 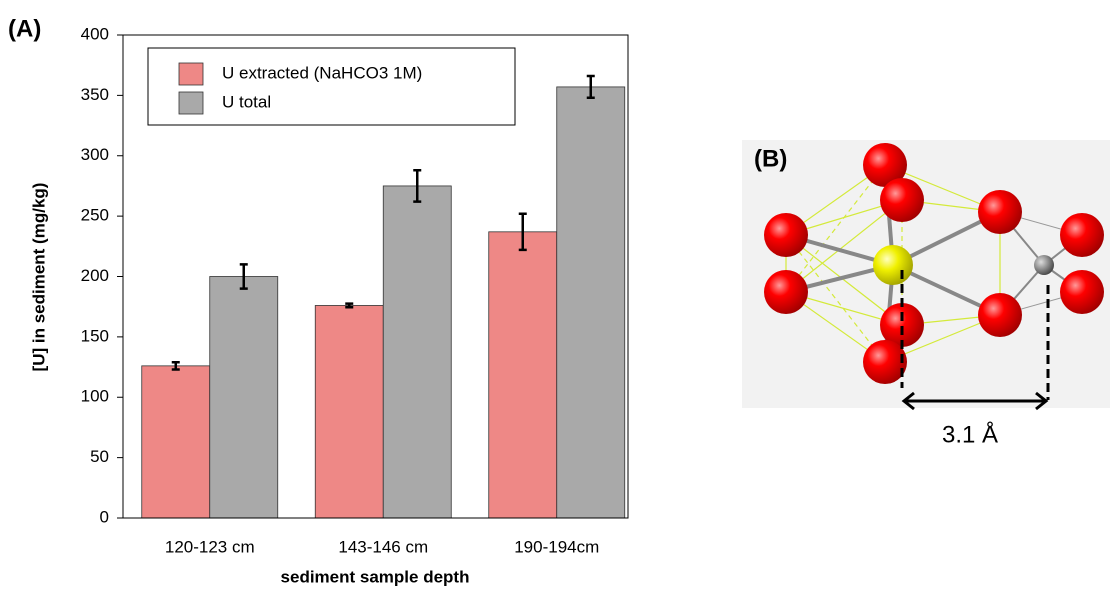 I want to click on carbon-atom, so click(x=1044, y=265).